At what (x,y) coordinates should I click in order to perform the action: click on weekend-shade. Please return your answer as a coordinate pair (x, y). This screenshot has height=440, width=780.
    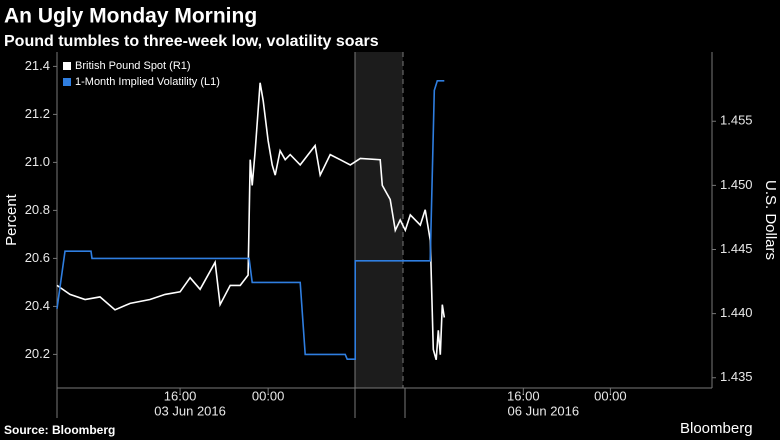
    Looking at the image, I should click on (379, 220).